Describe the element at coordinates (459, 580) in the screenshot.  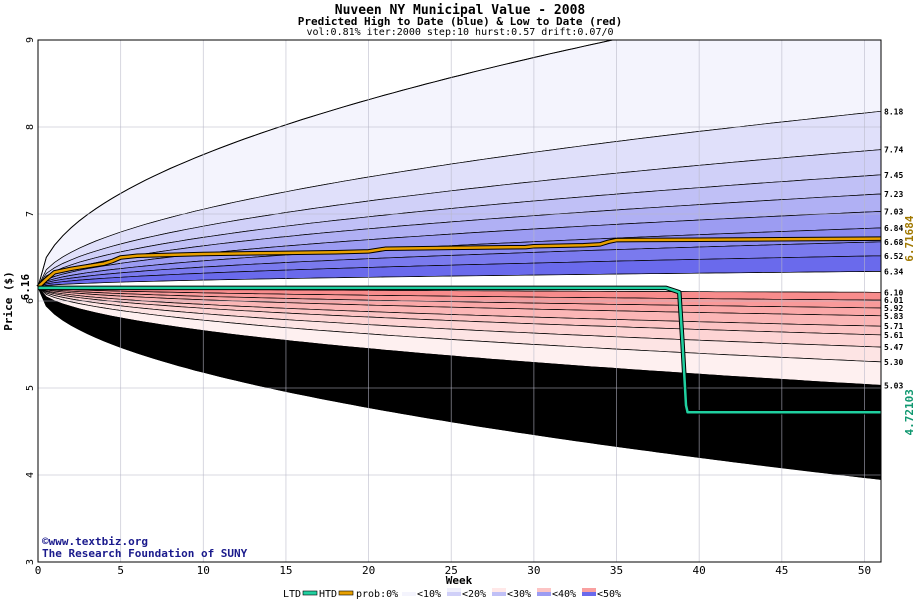
I see `x-axis-label: Week` at that location.